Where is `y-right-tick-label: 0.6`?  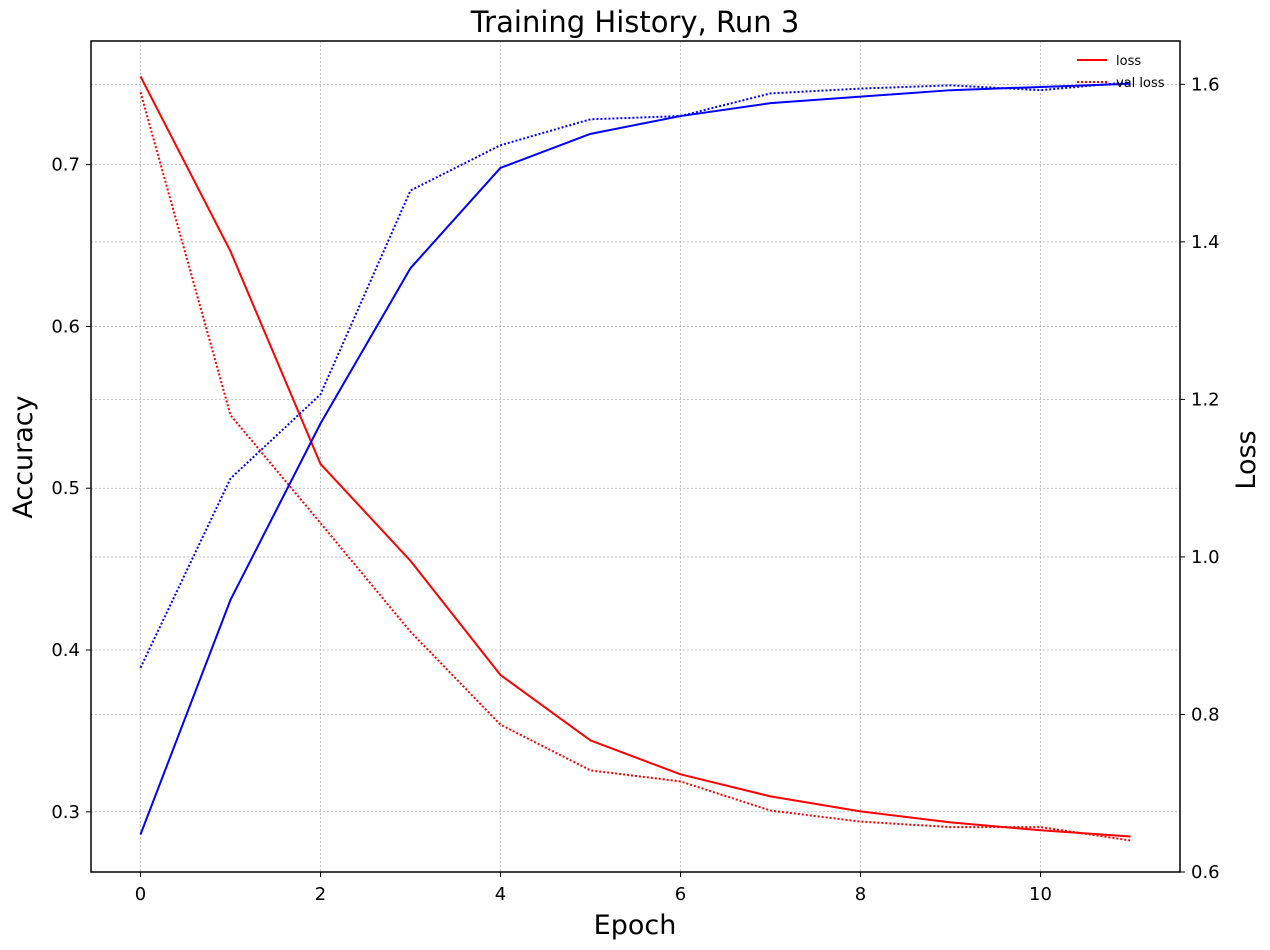
y-right-tick-label: 0.6 is located at coordinates (1205, 872).